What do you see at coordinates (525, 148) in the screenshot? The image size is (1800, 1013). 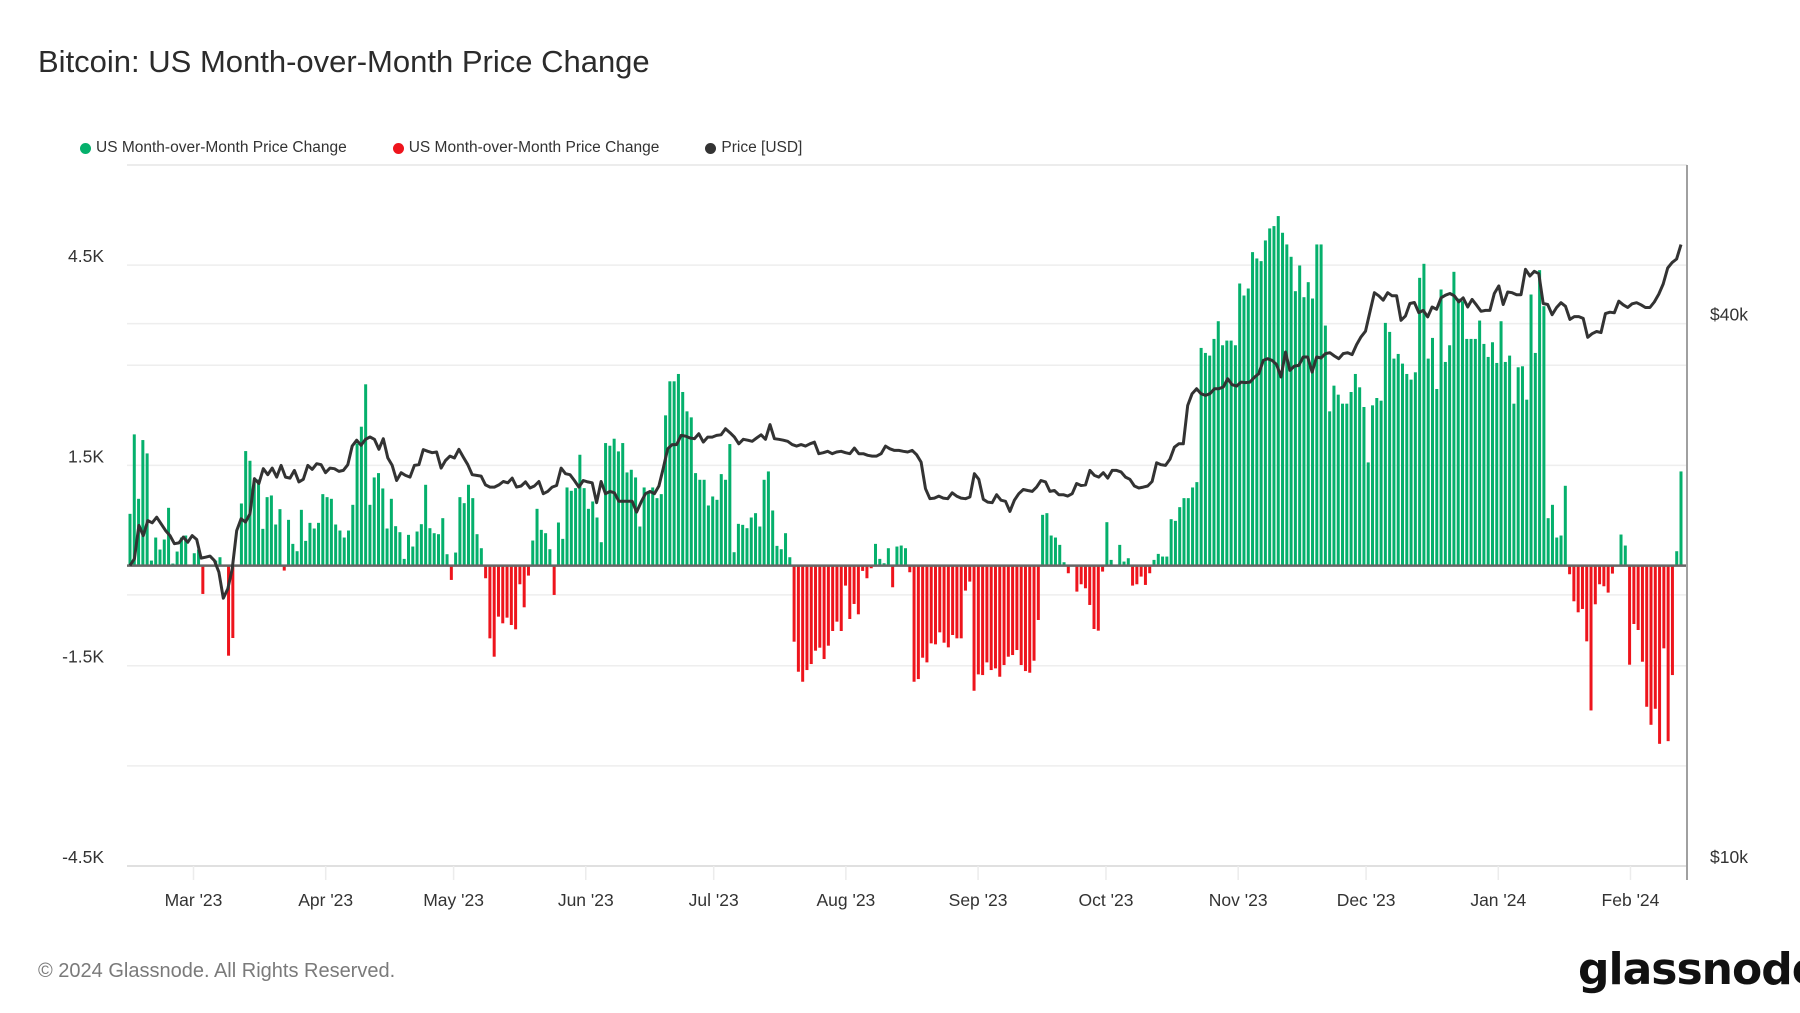 I see `legend-item-negative-change: US Month-over-Month Price Change` at bounding box center [525, 148].